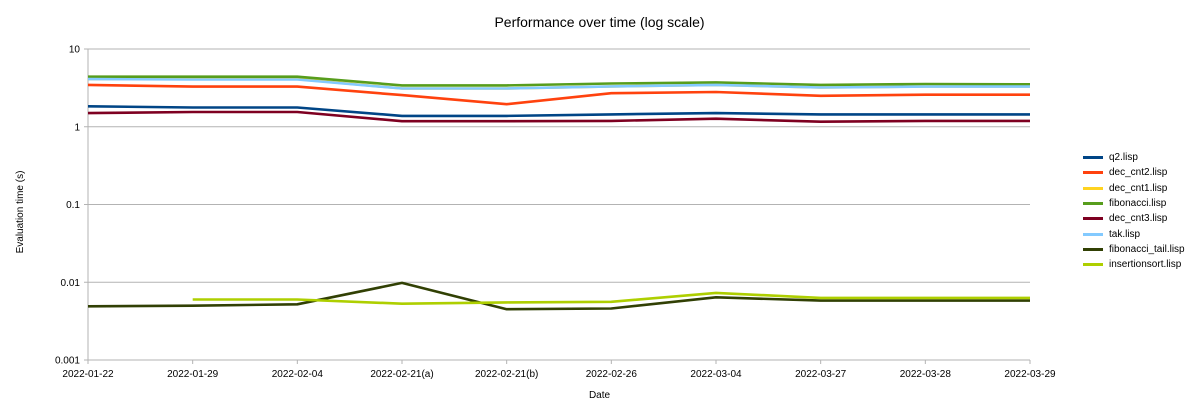  What do you see at coordinates (821, 374) in the screenshot?
I see `x-tick-label: 2022-03-27` at bounding box center [821, 374].